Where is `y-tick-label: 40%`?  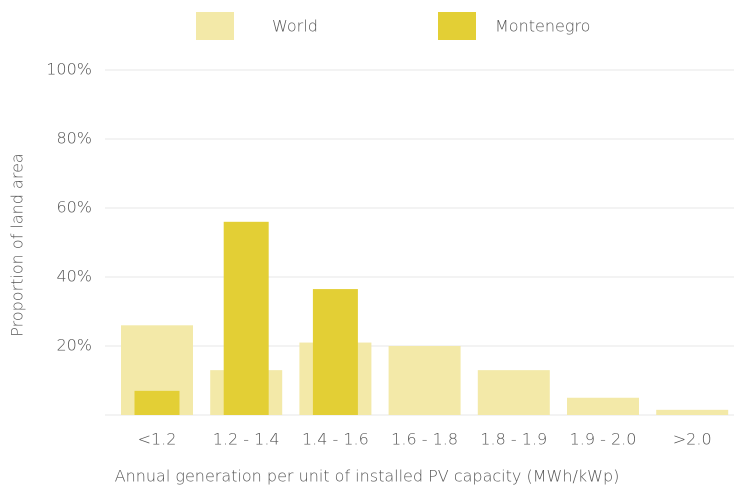 y-tick-label: 40% is located at coordinates (74, 276).